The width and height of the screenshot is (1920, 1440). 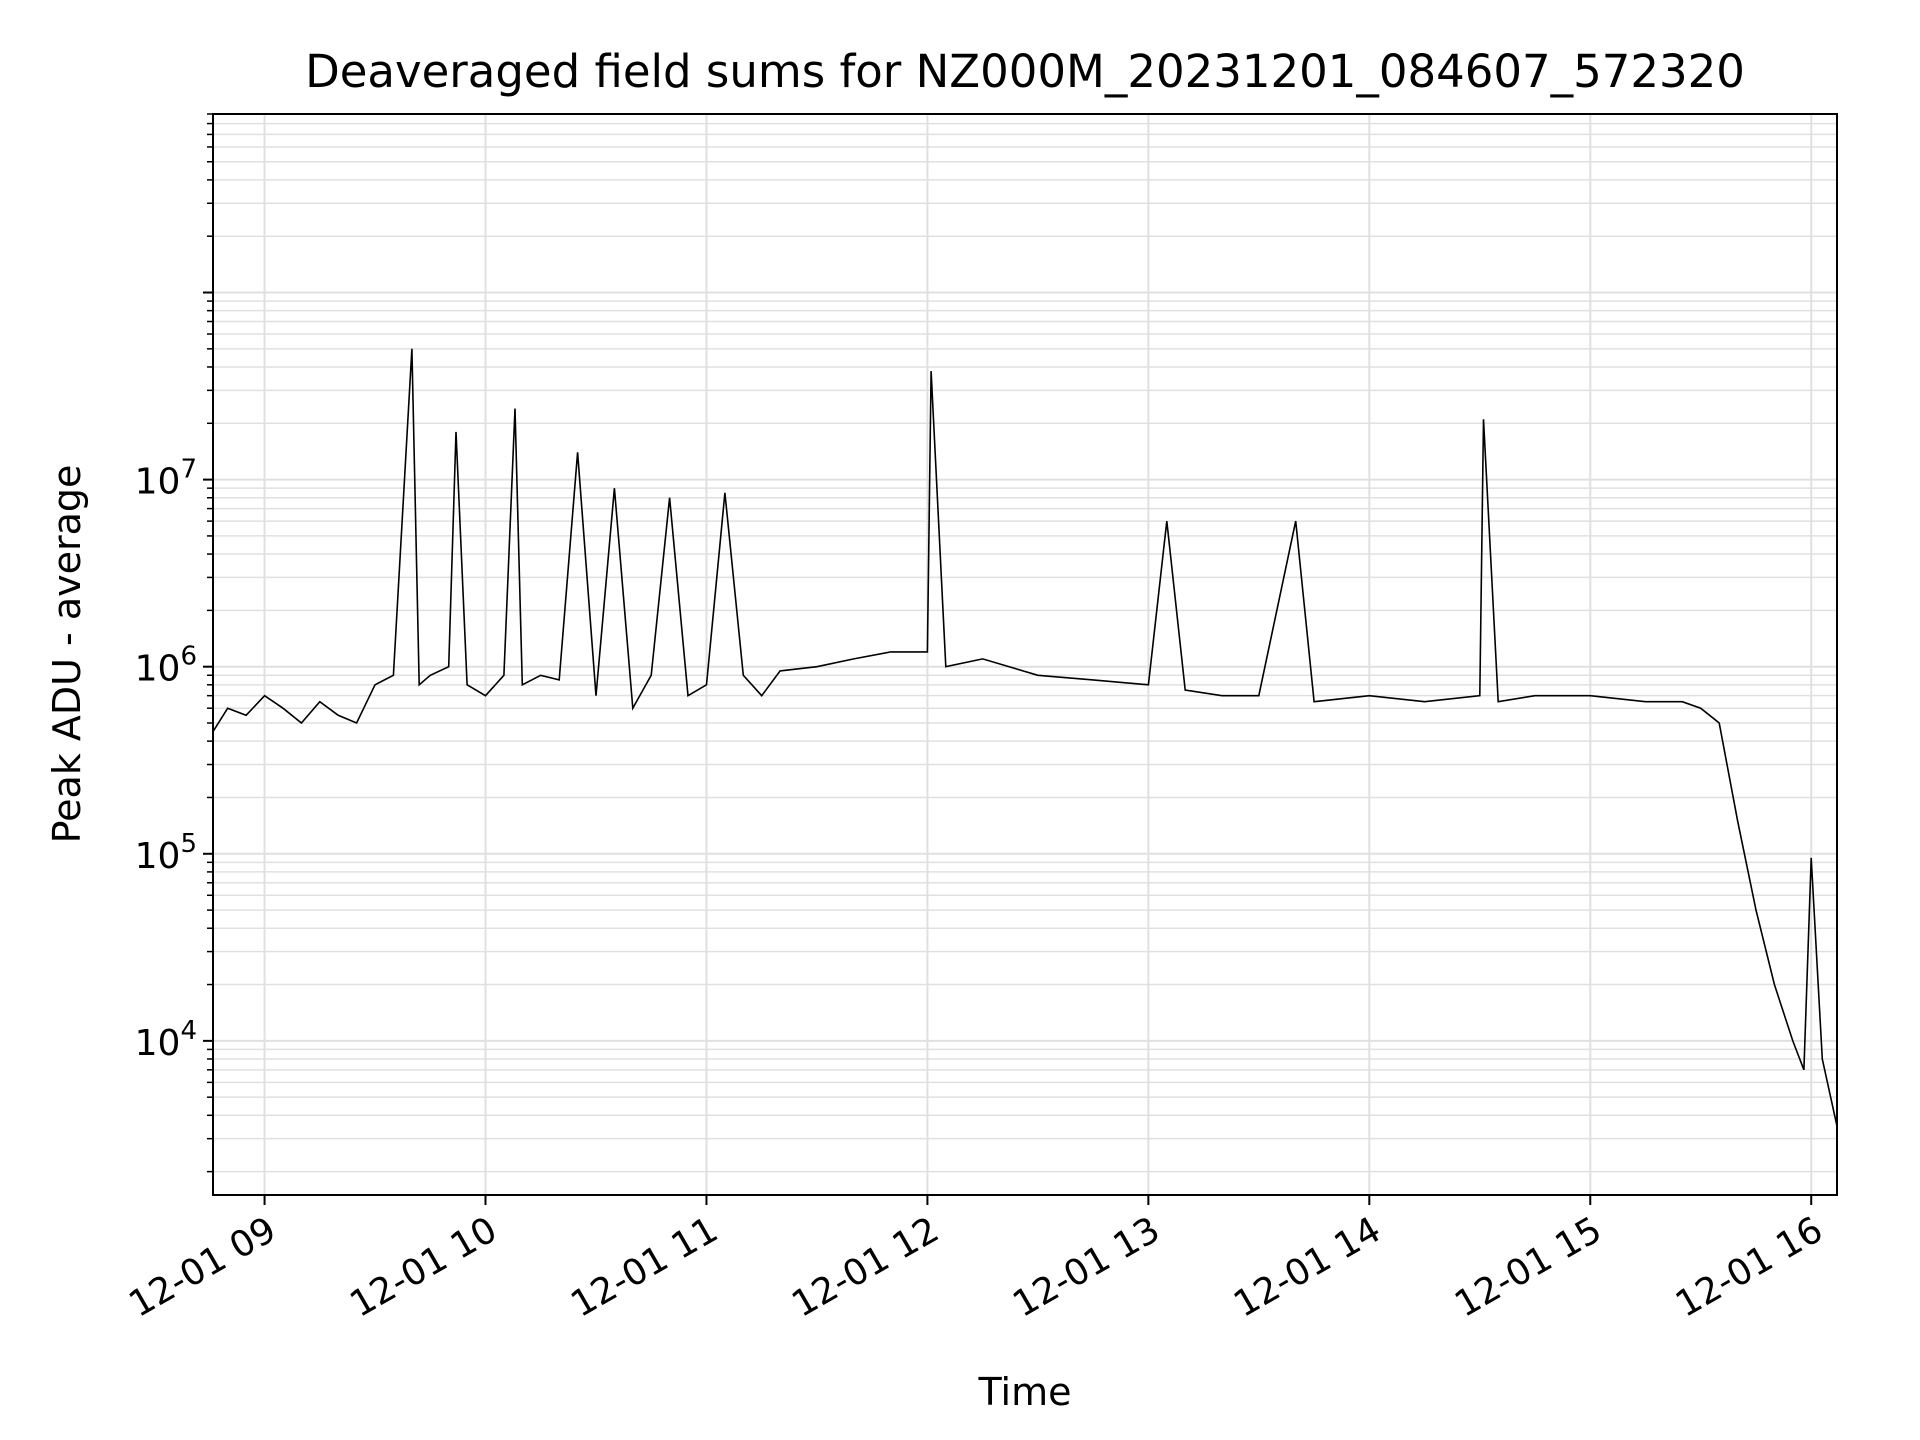 What do you see at coordinates (67, 654) in the screenshot?
I see `y-axis-label: Peak ADU - average` at bounding box center [67, 654].